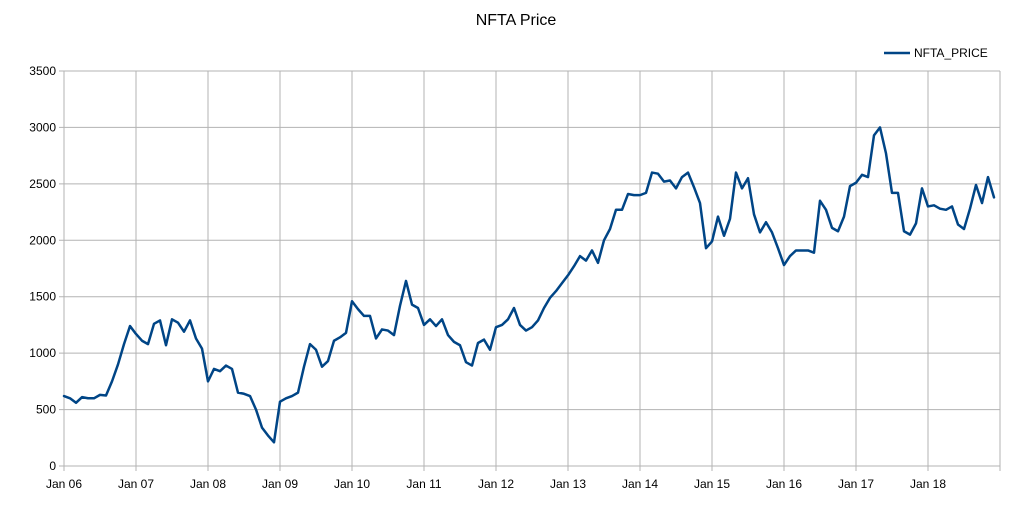  What do you see at coordinates (208, 484) in the screenshot?
I see `x-tick-label: Jan 08` at bounding box center [208, 484].